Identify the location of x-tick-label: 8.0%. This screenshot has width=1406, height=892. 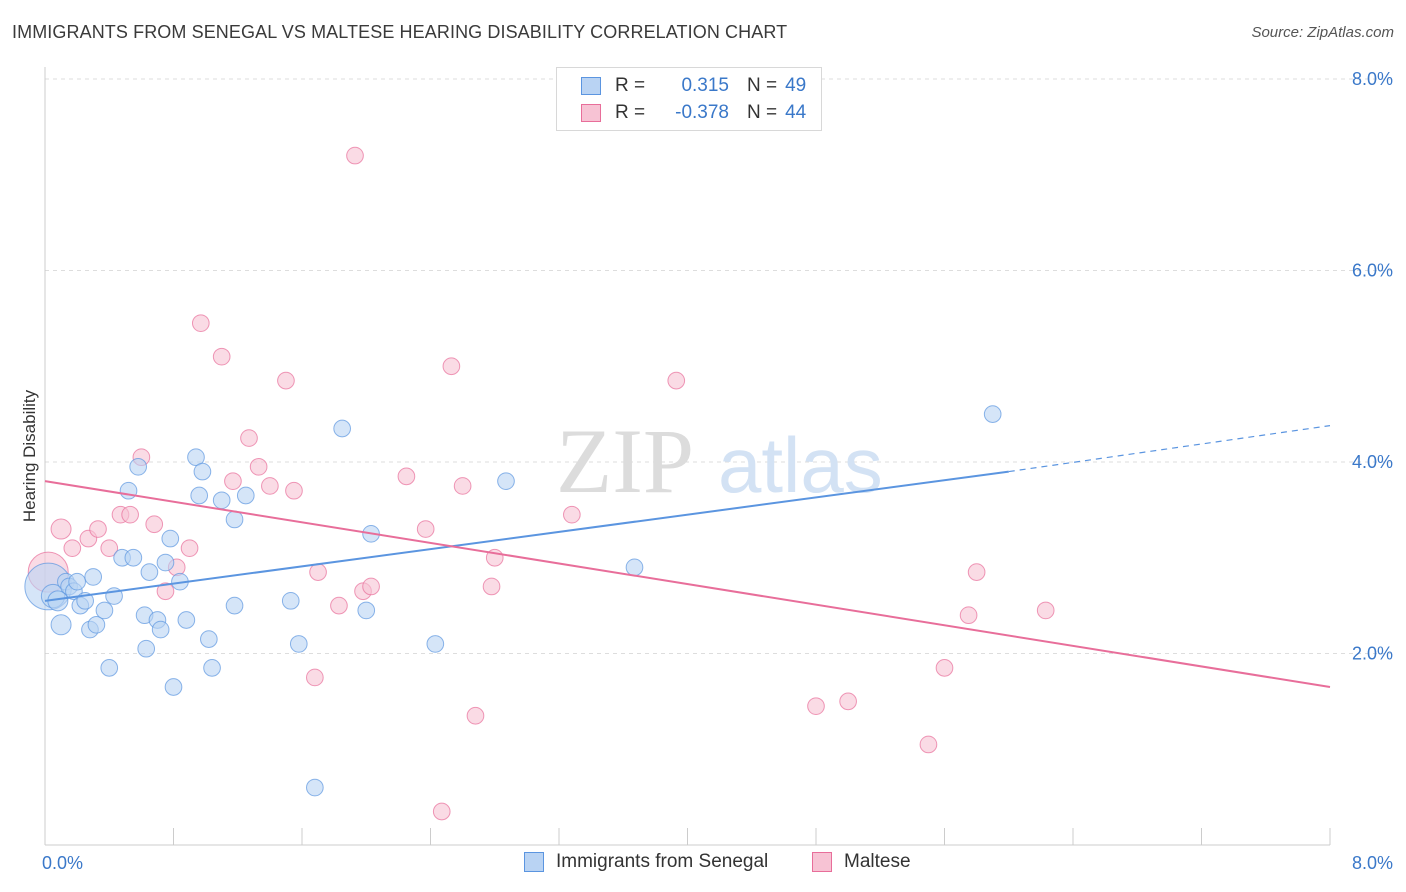
(1372, 863).